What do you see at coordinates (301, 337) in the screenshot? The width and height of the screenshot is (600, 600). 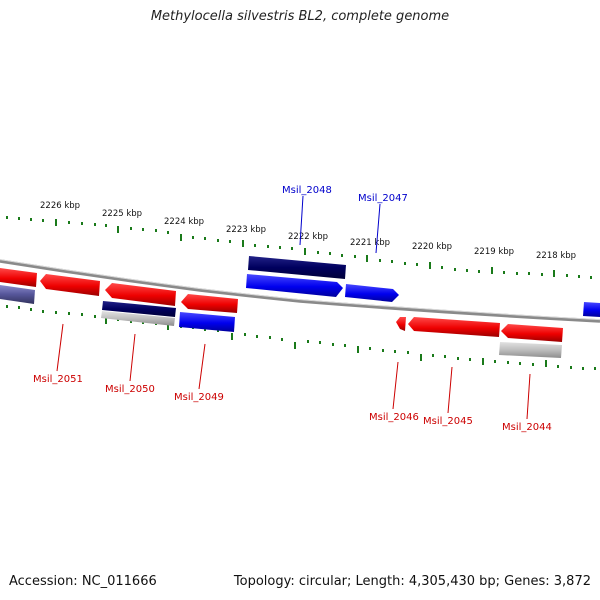 I see `lower-scale-ticks` at bounding box center [301, 337].